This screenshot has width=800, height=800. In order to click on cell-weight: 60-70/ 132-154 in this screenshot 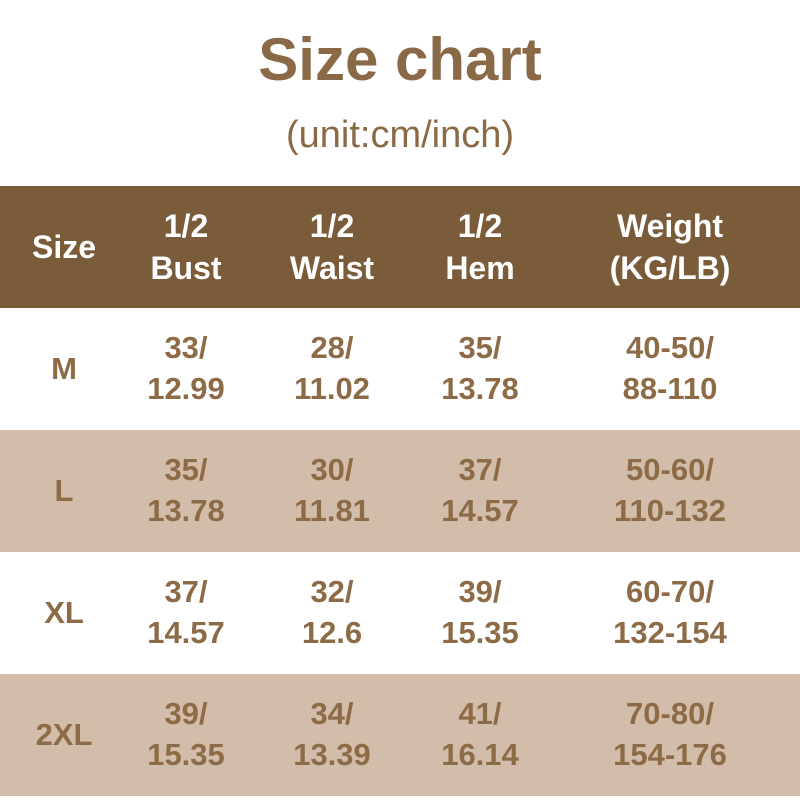, I will do `click(670, 612)`.